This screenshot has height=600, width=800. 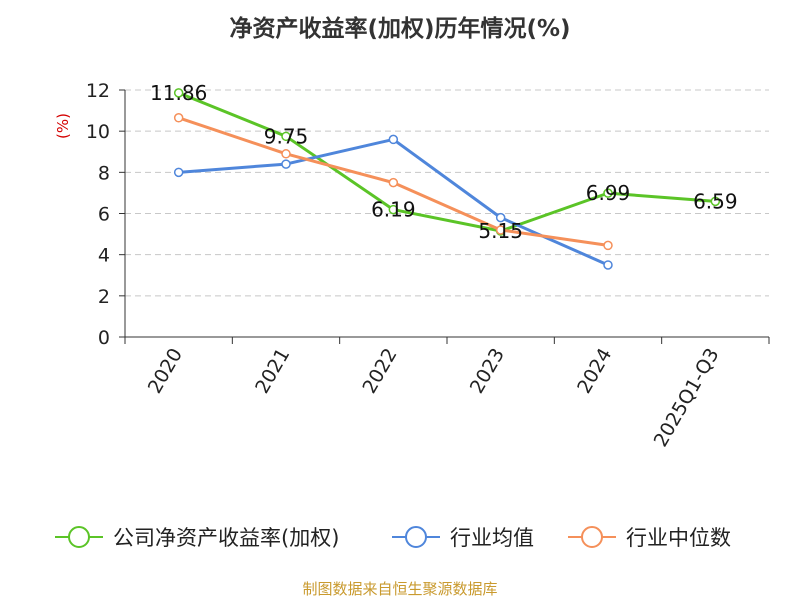 I want to click on data-label: 6.99, so click(x=608, y=193).